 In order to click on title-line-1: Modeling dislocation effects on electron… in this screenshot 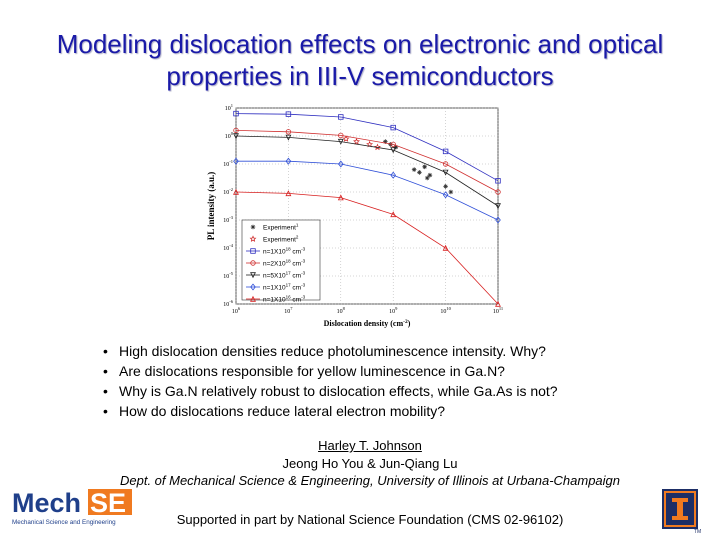, I will do `click(360, 44)`.